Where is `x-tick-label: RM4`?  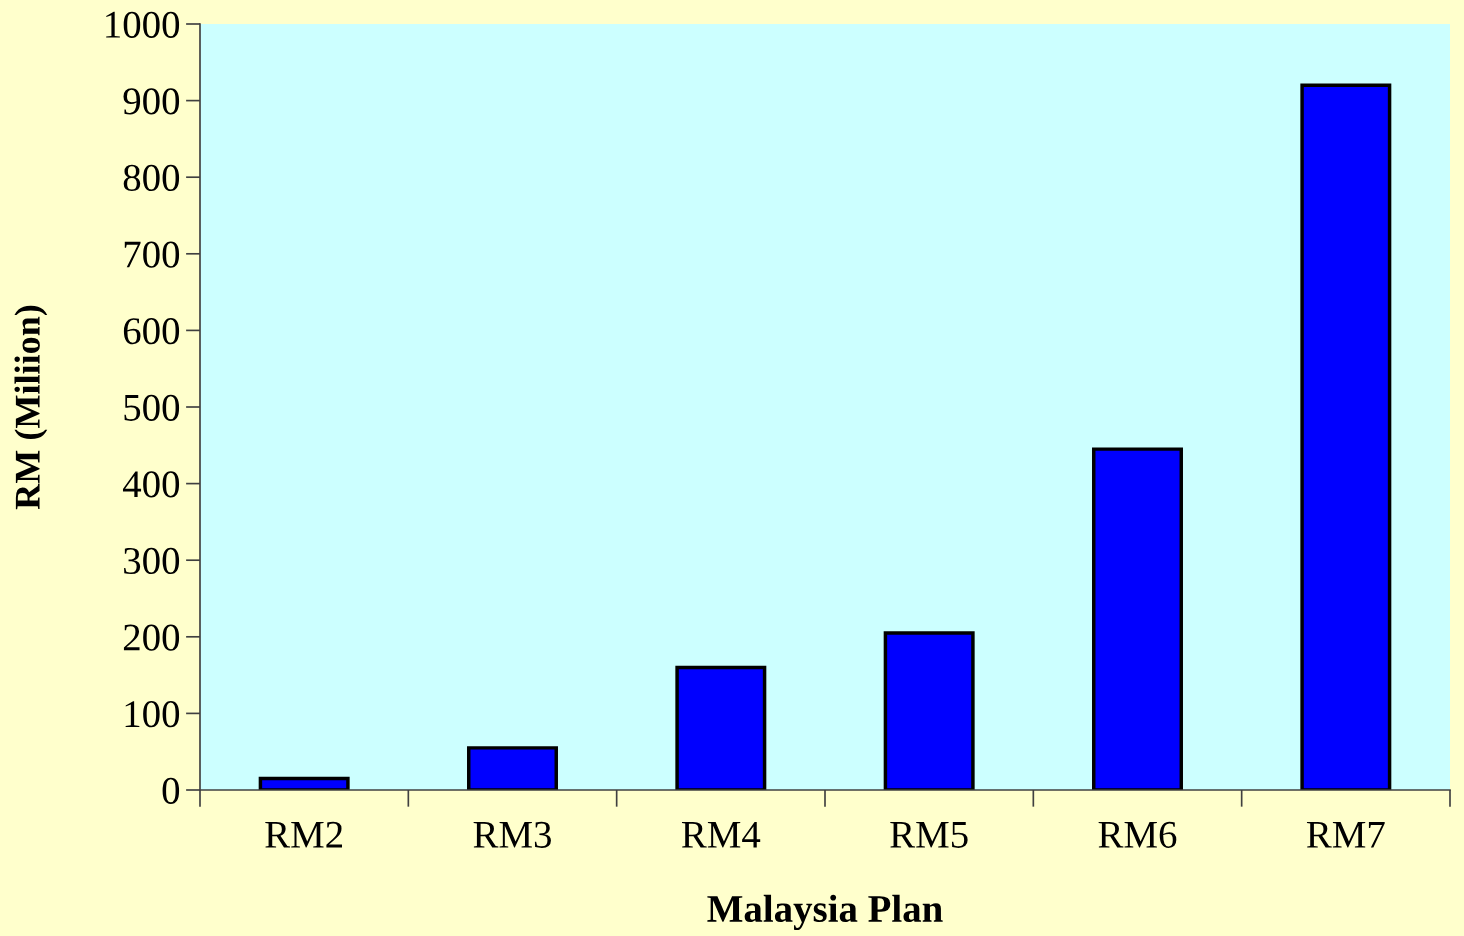
x-tick-label: RM4 is located at coordinates (721, 834).